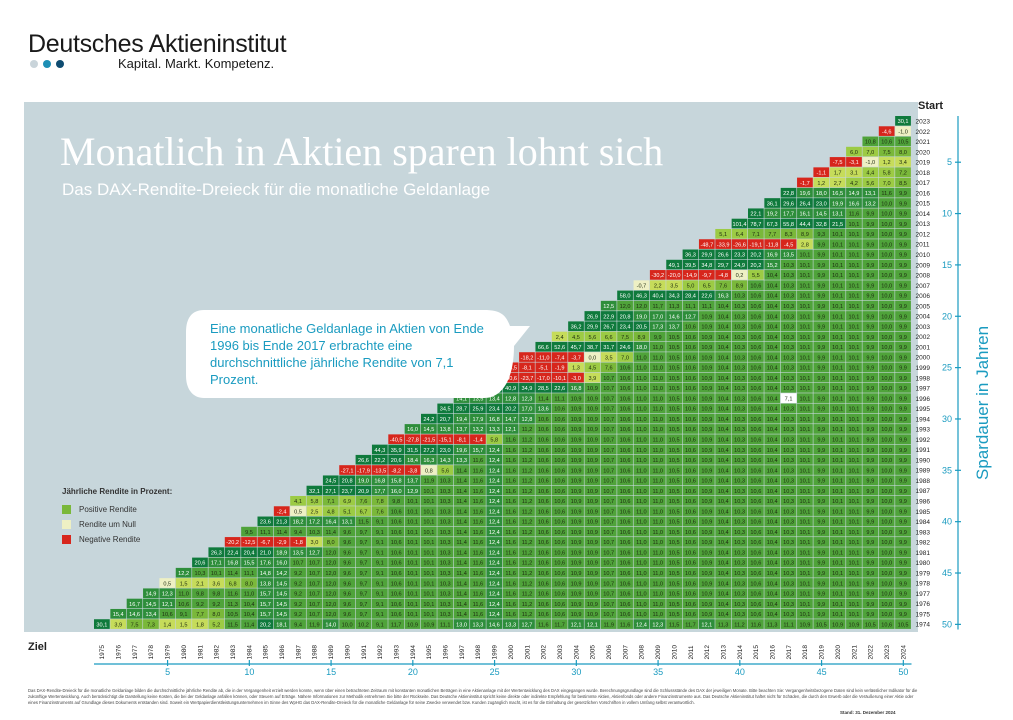 The image size is (1013, 720). Describe the element at coordinates (690, 276) in the screenshot. I see `cell-value-label: -14,9` at that location.